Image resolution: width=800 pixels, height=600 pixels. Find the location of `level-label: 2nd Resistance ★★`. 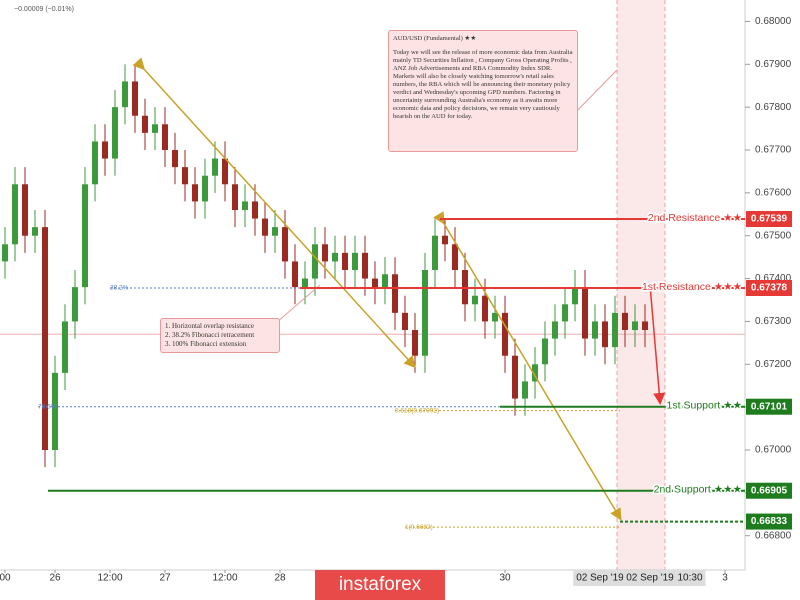

level-label: 2nd Resistance ★★ is located at coordinates (695, 218).